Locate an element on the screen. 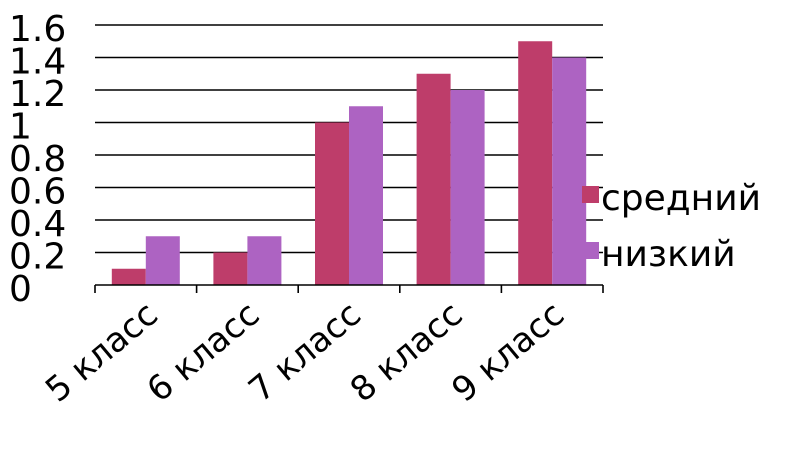 This screenshot has height=451, width=792. y-tick-label: 1 is located at coordinates (20, 127).